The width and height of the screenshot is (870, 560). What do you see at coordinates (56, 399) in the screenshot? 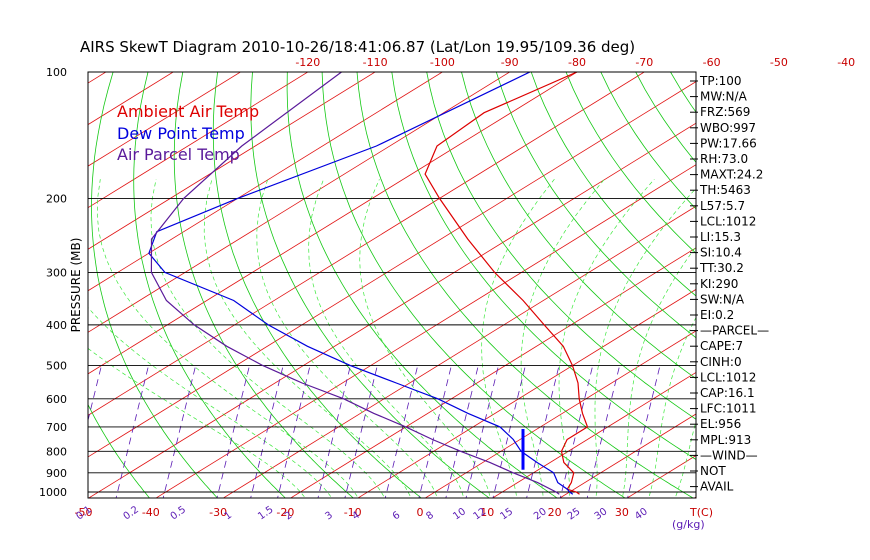
I see `pressure-tick-label: 600` at bounding box center [56, 399].